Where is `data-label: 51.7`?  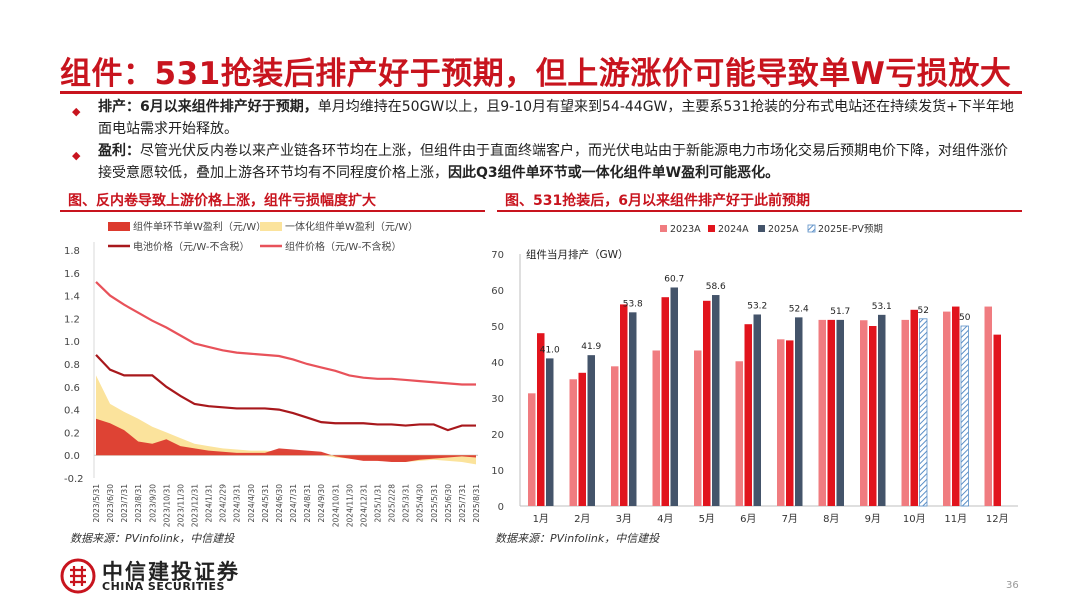
data-label: 51.7 is located at coordinates (840, 312).